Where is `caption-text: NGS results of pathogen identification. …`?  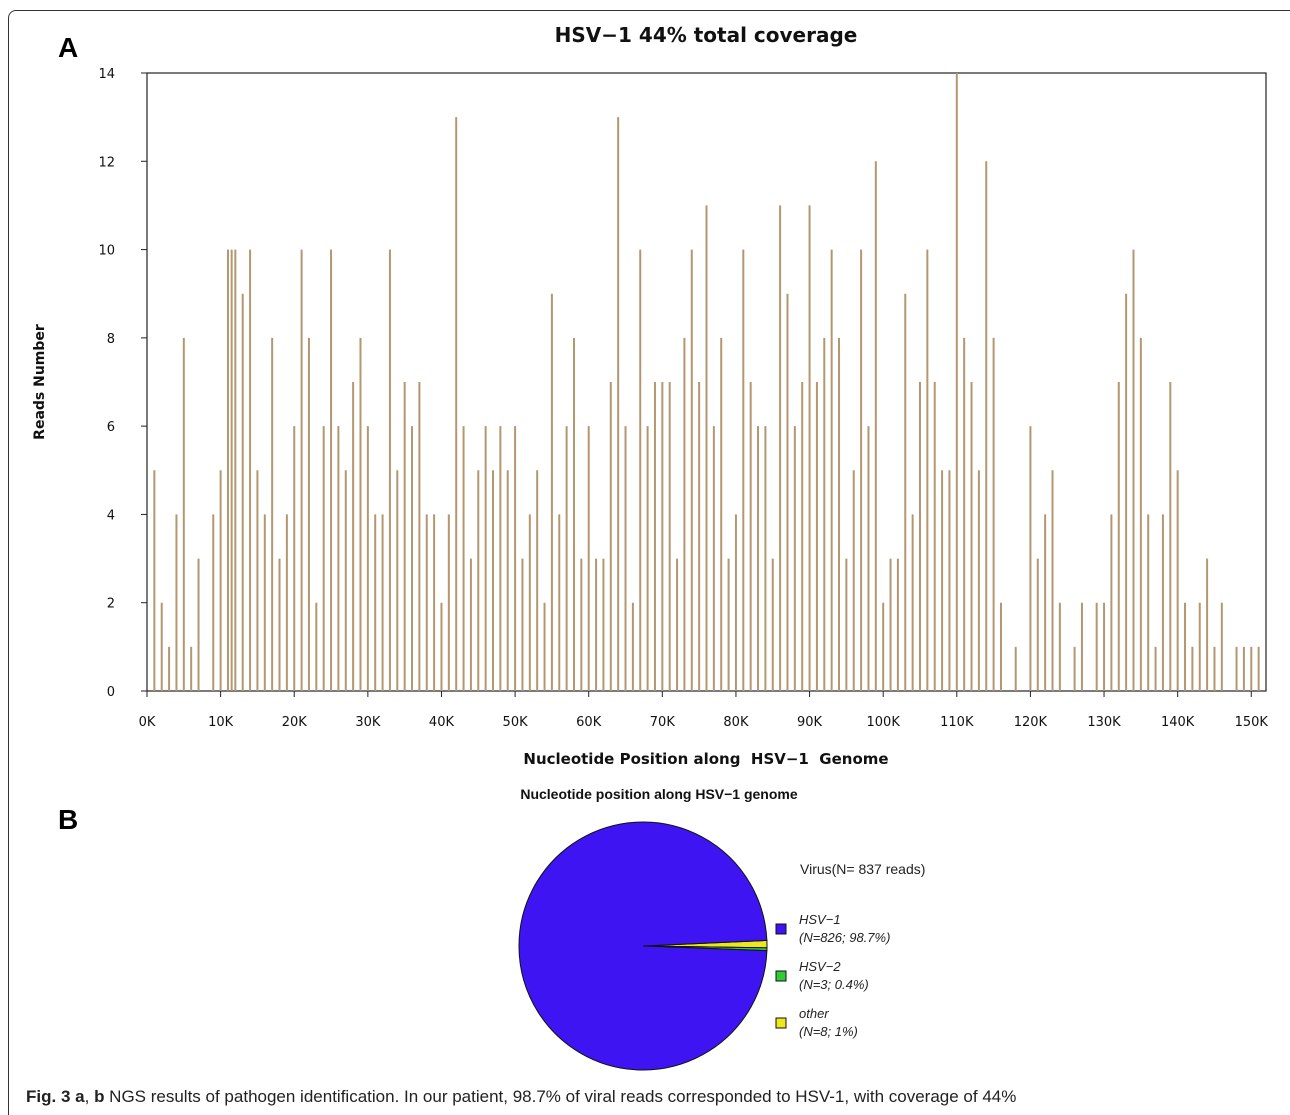
caption-text: NGS results of pathogen identification. … is located at coordinates (560, 1096).